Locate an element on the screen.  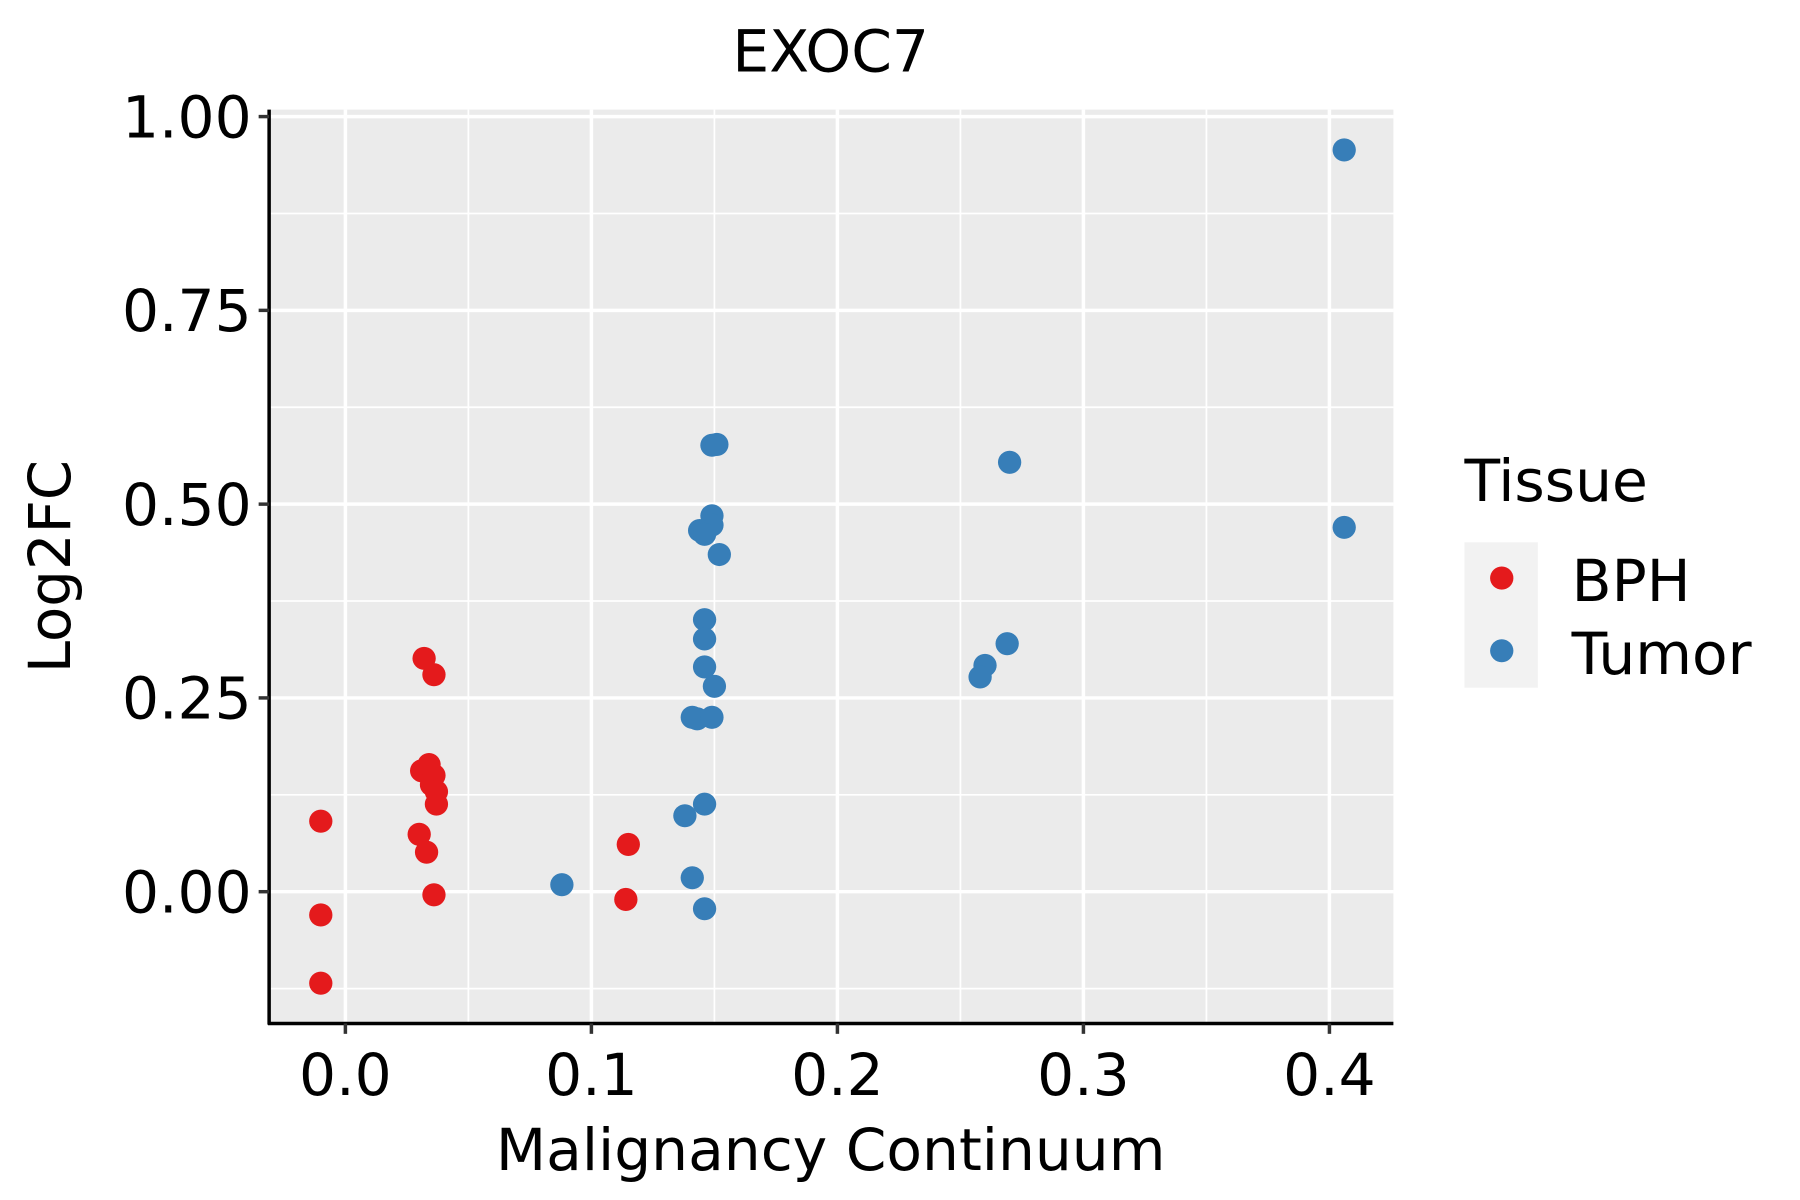
y-tick-label: 0.25 is located at coordinates (187, 699).